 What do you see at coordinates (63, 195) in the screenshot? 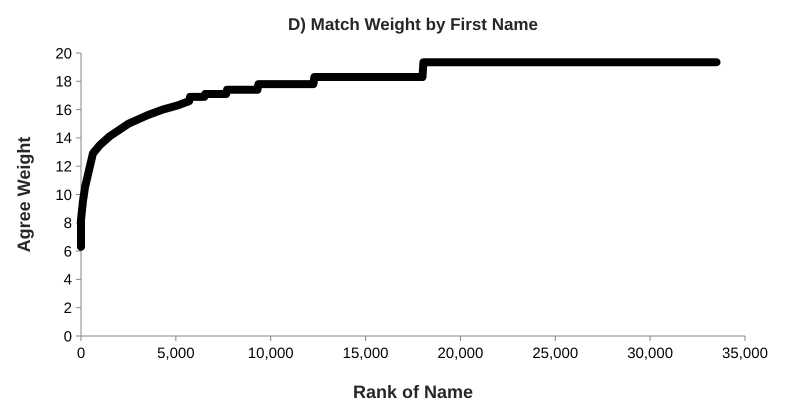
I see `y-tick-label: 10` at bounding box center [63, 195].